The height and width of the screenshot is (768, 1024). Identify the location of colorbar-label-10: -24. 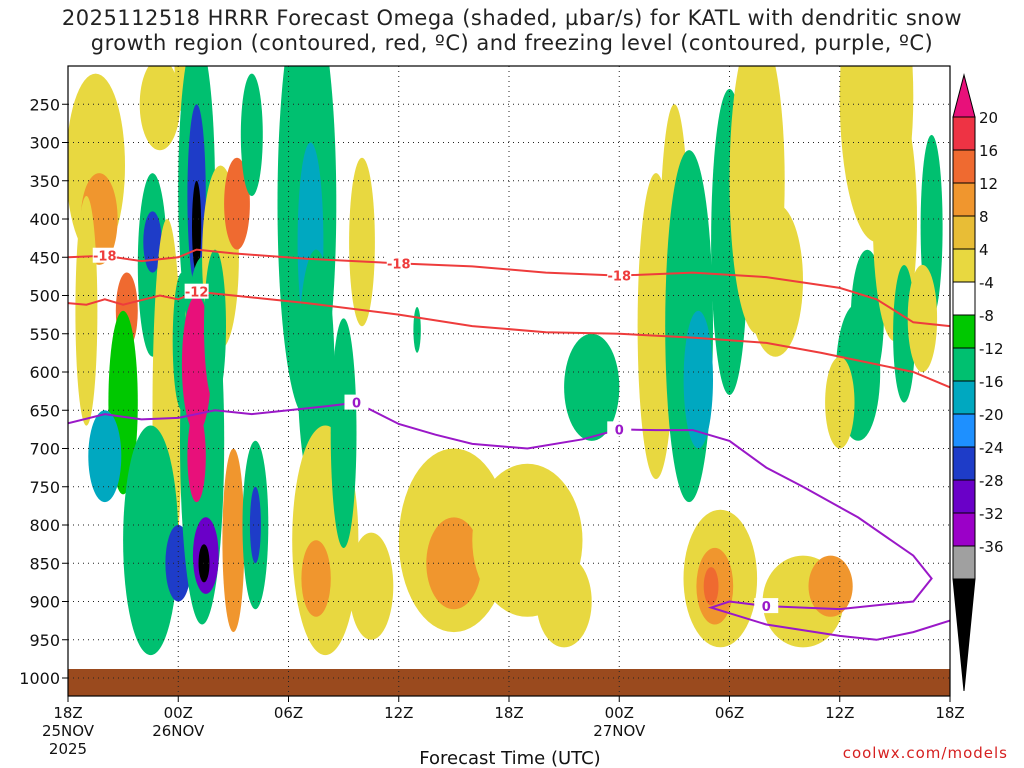
(991, 448).